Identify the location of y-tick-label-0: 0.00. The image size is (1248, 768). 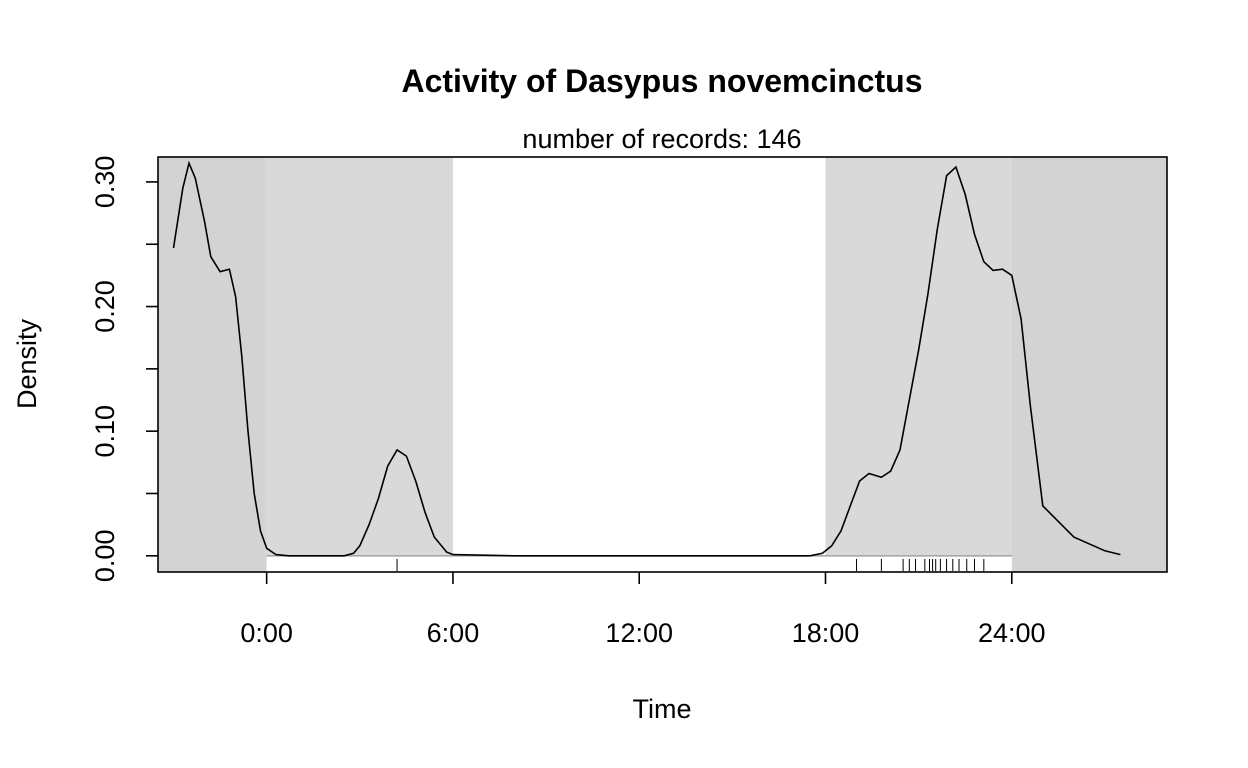
(105, 556).